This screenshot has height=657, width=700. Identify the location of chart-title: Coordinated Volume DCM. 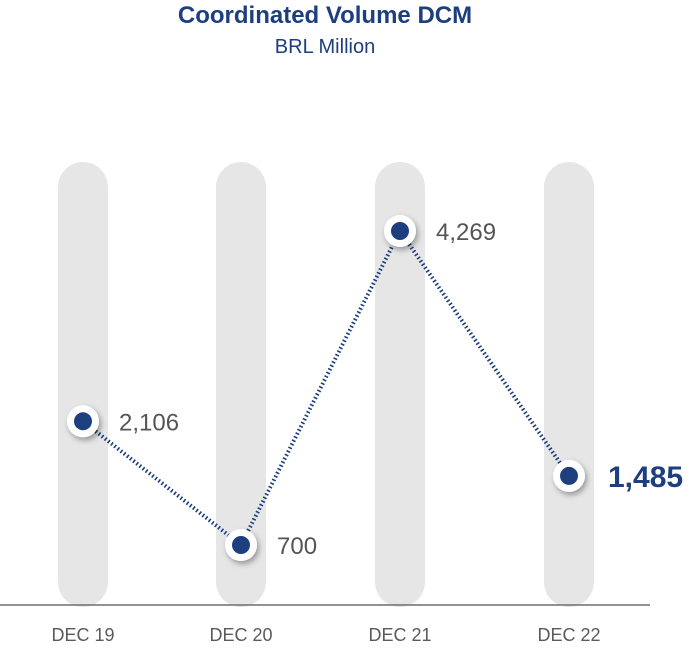
(325, 15).